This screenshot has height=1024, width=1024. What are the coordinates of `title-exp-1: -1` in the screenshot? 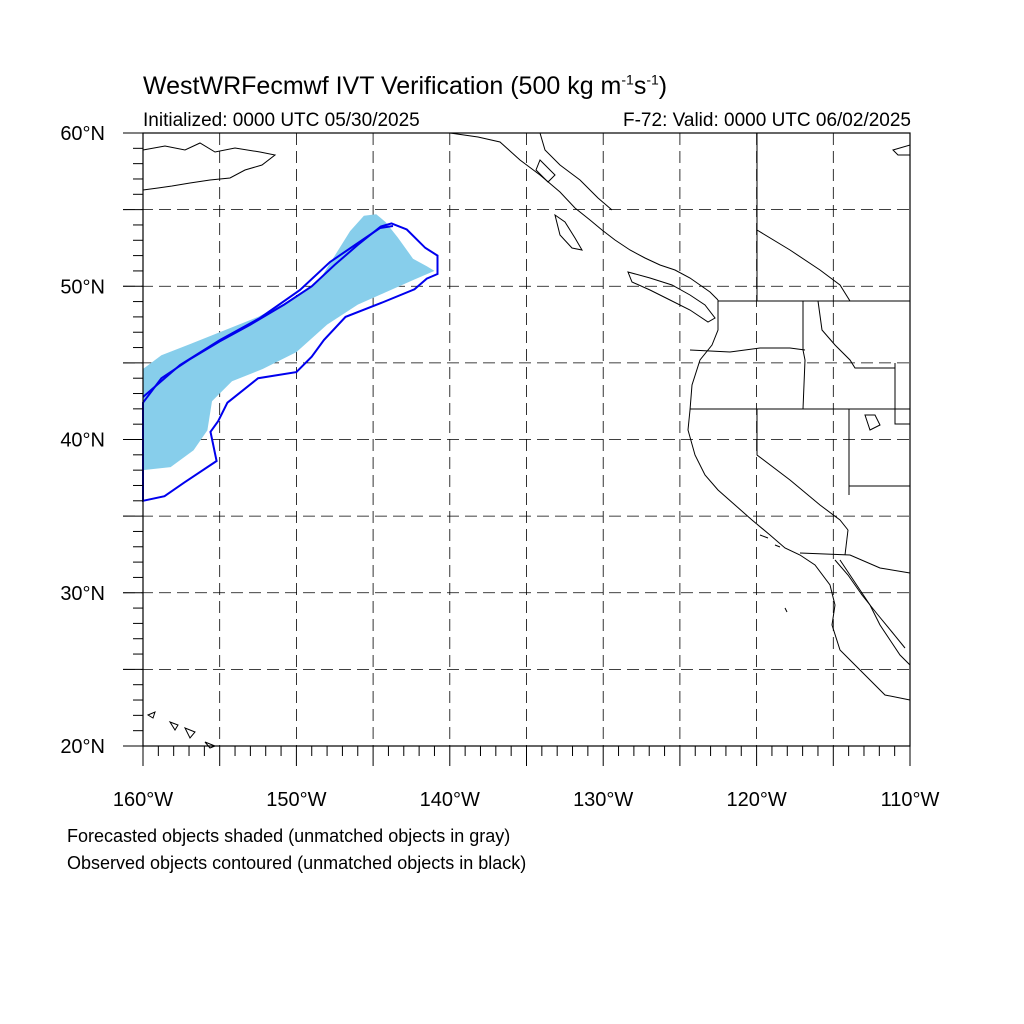 It's located at (627, 79).